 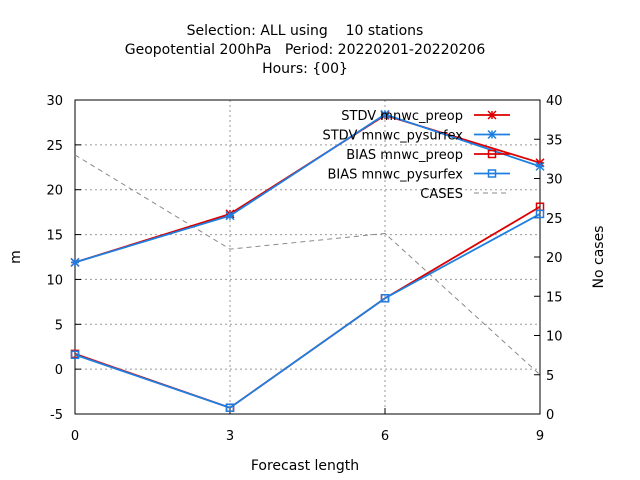 What do you see at coordinates (54, 280) in the screenshot?
I see `y-tick-label: 10` at bounding box center [54, 280].